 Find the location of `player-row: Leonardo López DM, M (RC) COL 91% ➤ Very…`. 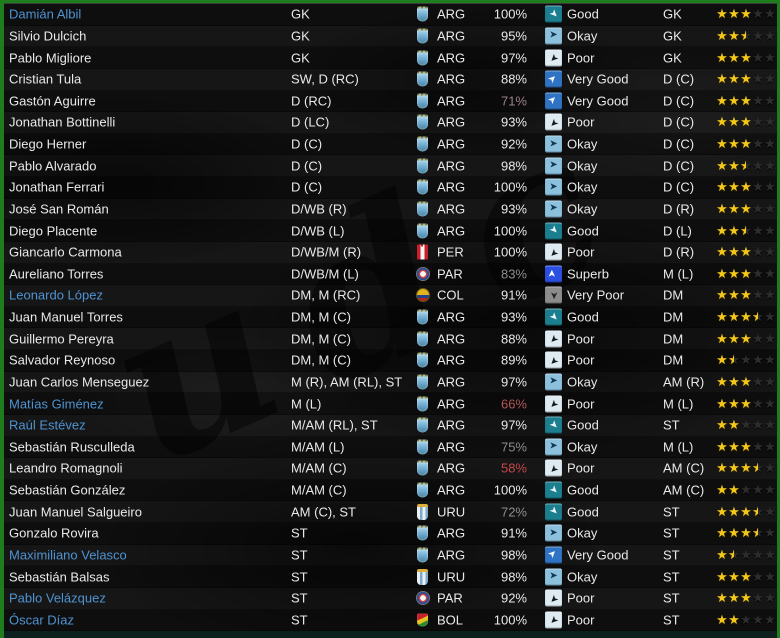

player-row: Leonardo López DM, M (RC) COL 91% ➤ Very… is located at coordinates (390, 296).